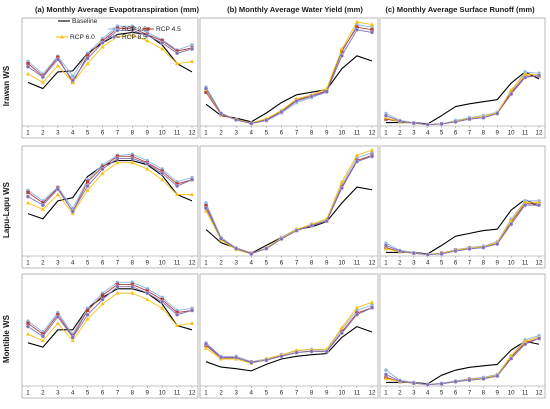 This screenshot has height=409, width=550. I want to click on x-tick-label: 10, so click(341, 263).